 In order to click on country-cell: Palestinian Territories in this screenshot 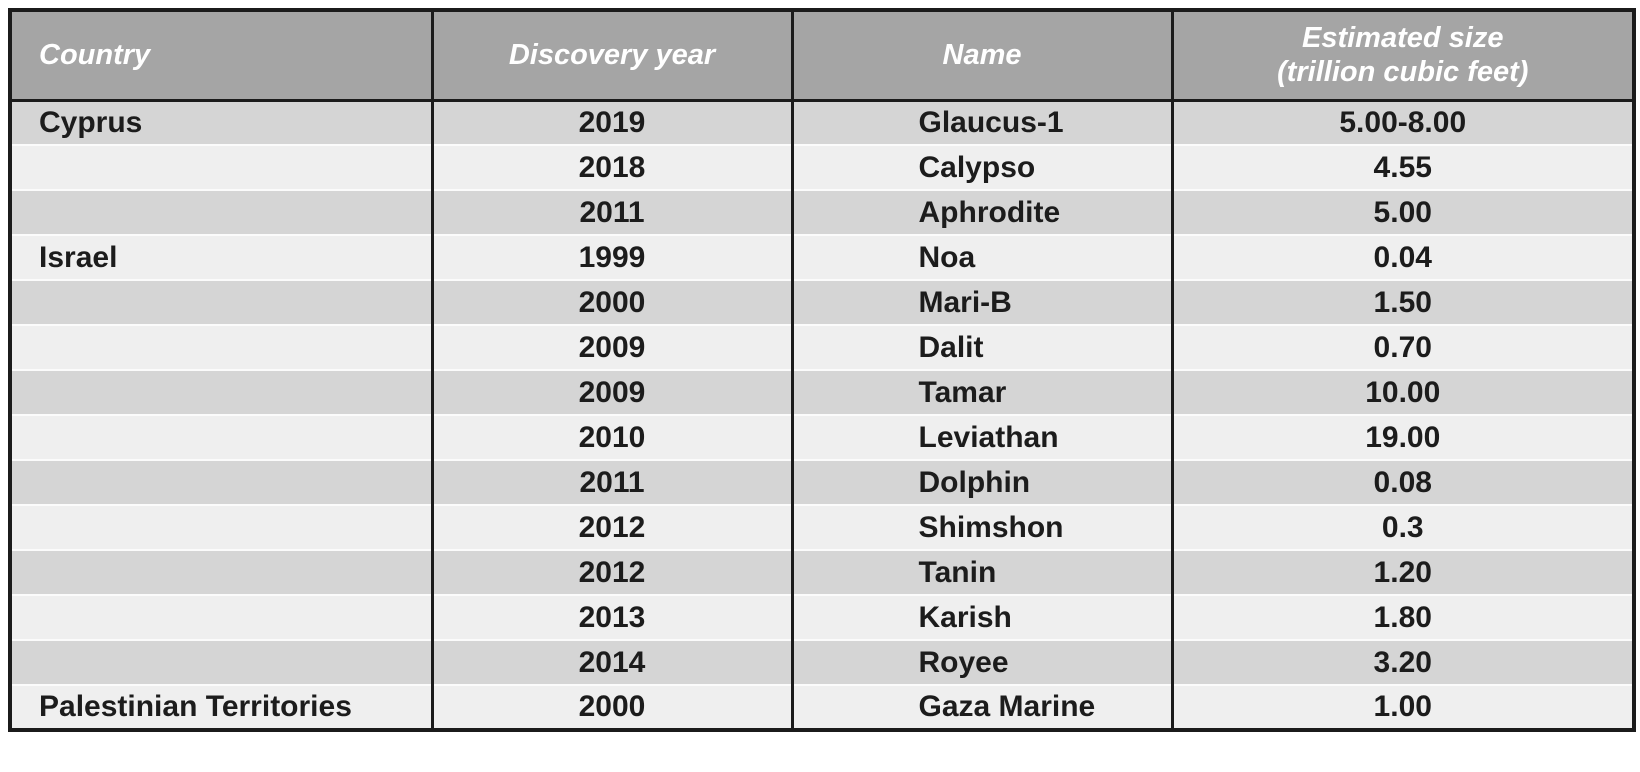, I will do `click(221, 707)`.